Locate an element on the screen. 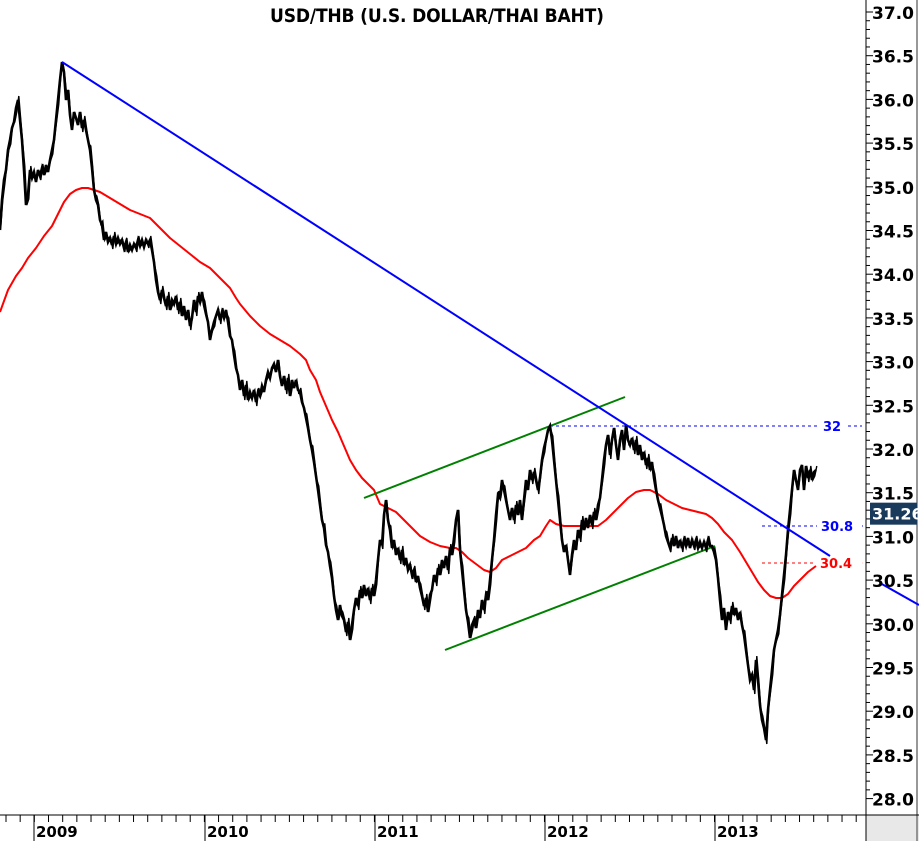 Image resolution: width=919 pixels, height=841 pixels. last-price-badge: 31.26 is located at coordinates (894, 513).